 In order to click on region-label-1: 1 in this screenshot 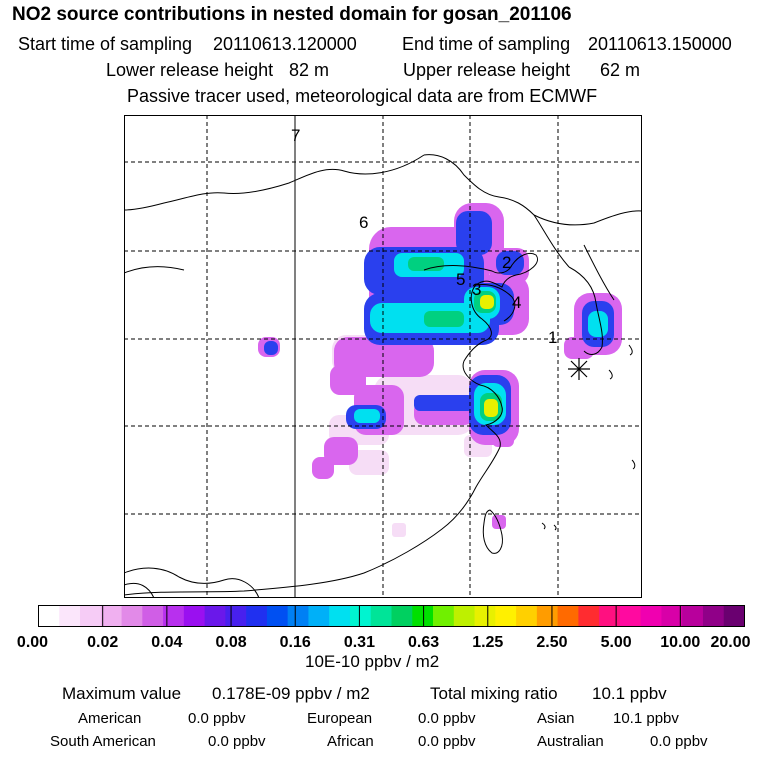, I will do `click(552, 337)`.